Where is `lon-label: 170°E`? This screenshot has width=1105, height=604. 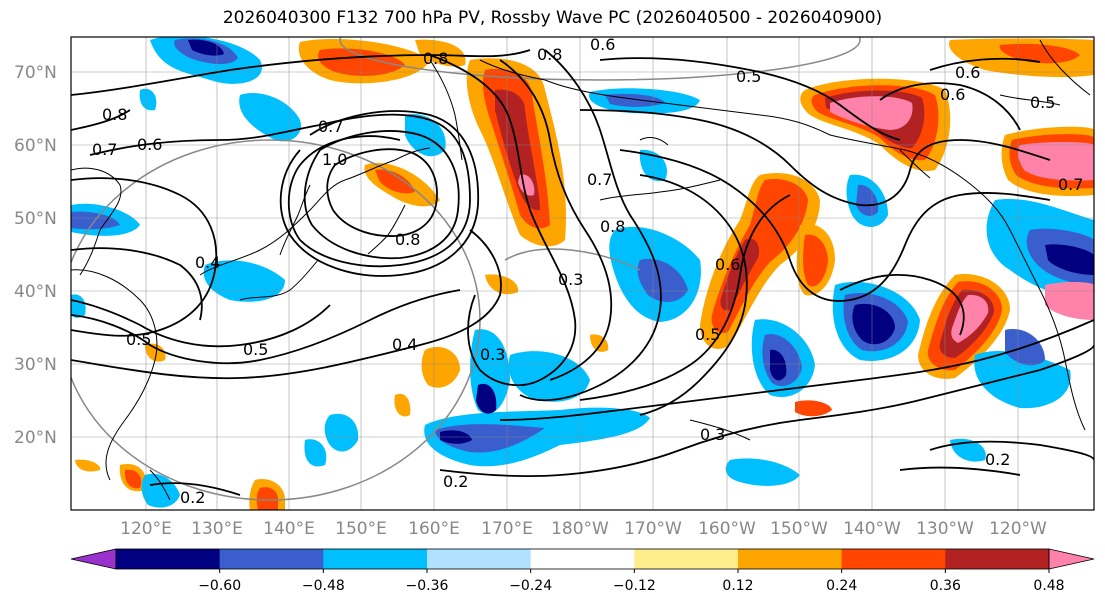 lon-label: 170°E is located at coordinates (507, 529).